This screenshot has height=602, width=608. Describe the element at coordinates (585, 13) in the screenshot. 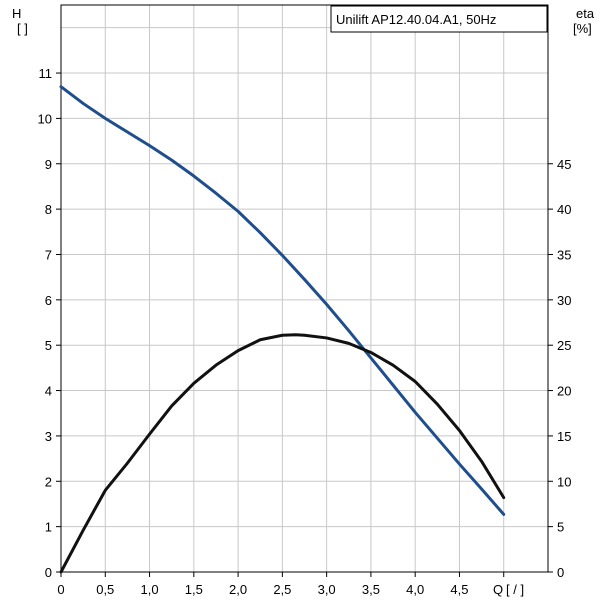

I see `y-right-axis-label: eta` at that location.